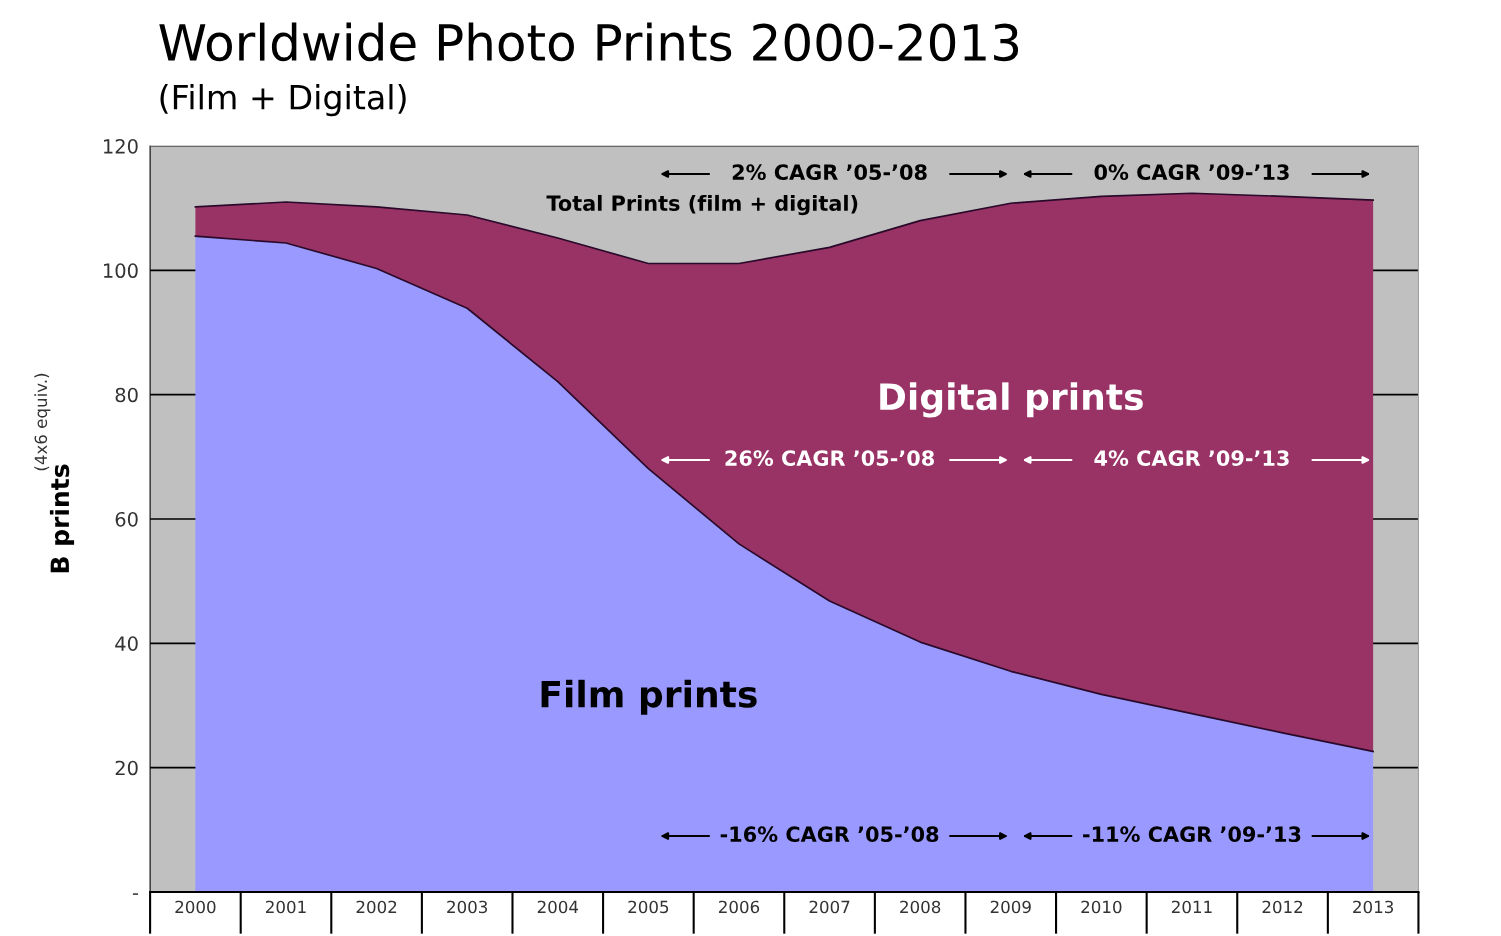  Describe the element at coordinates (376, 907) in the screenshot. I see `x-tick-label: 2002` at that location.